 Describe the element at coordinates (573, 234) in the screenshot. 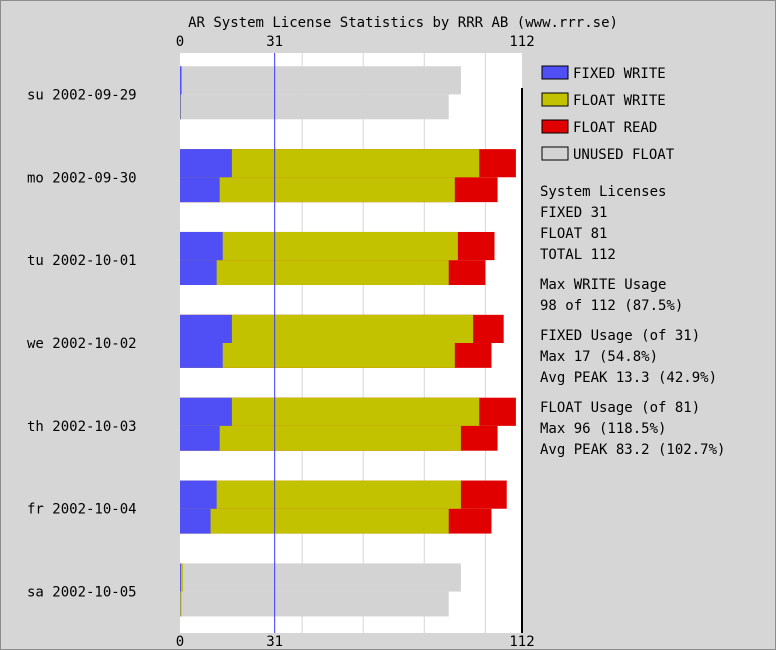

I see `stats-line: FLOAT 81` at that location.